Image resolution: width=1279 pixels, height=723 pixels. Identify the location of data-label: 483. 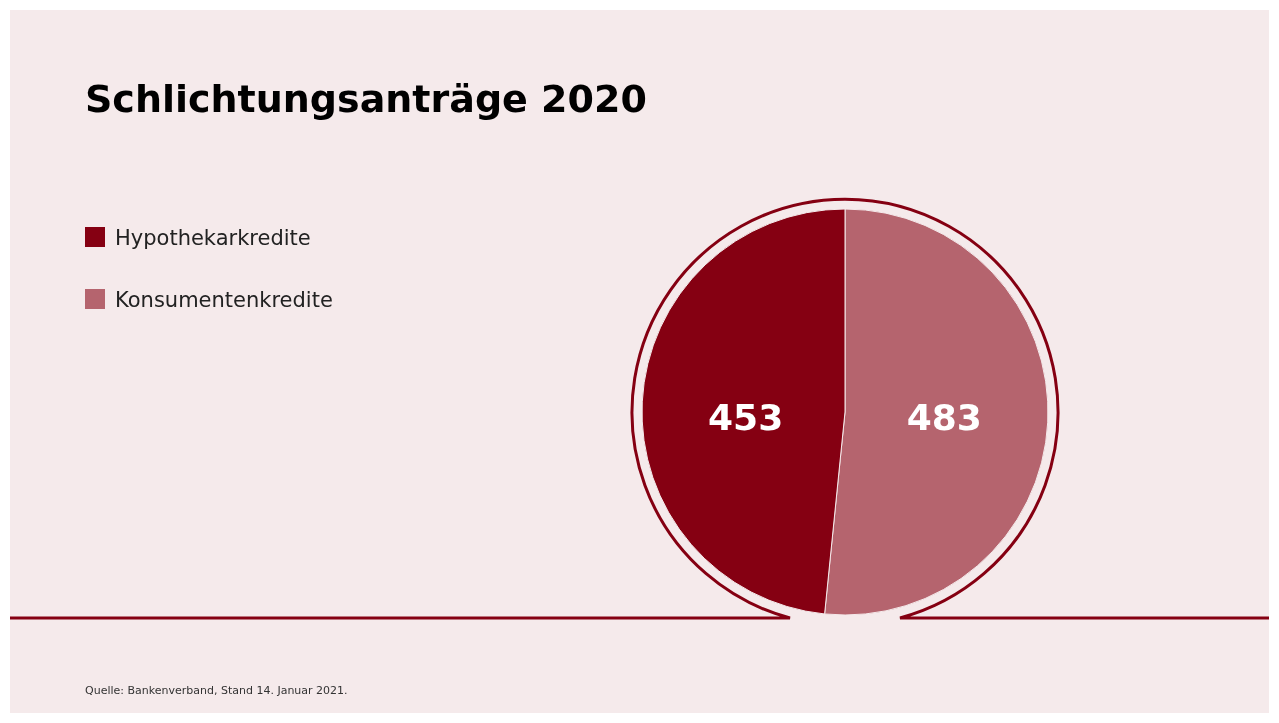
(944, 417).